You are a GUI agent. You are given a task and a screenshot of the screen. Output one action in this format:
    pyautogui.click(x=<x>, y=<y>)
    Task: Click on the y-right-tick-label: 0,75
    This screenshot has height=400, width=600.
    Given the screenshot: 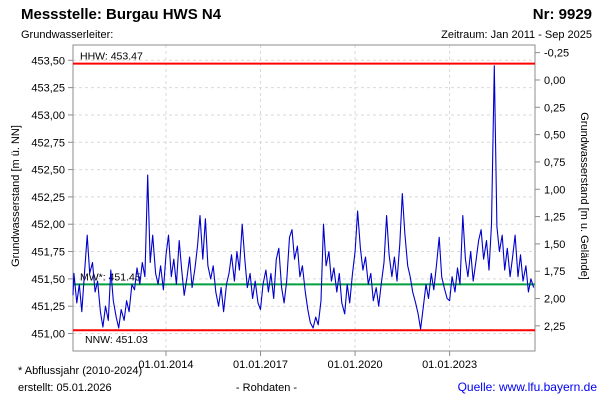 What is the action you would take?
    pyautogui.click(x=554, y=163)
    